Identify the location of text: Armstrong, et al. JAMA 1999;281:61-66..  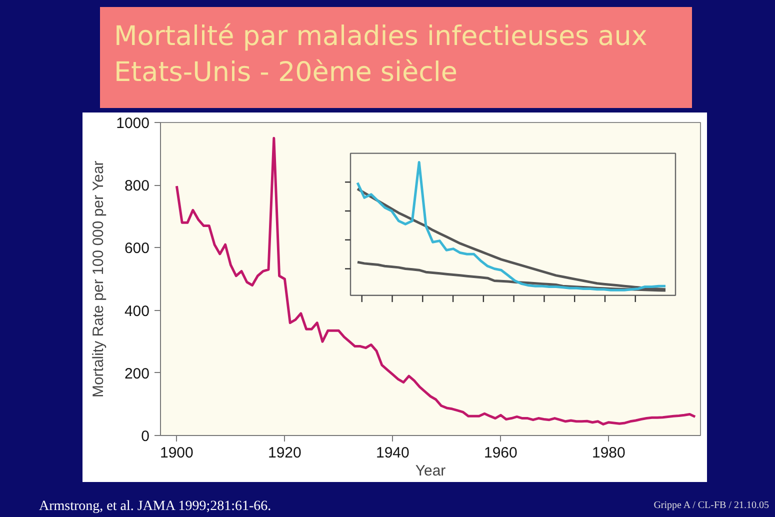
(155, 507).